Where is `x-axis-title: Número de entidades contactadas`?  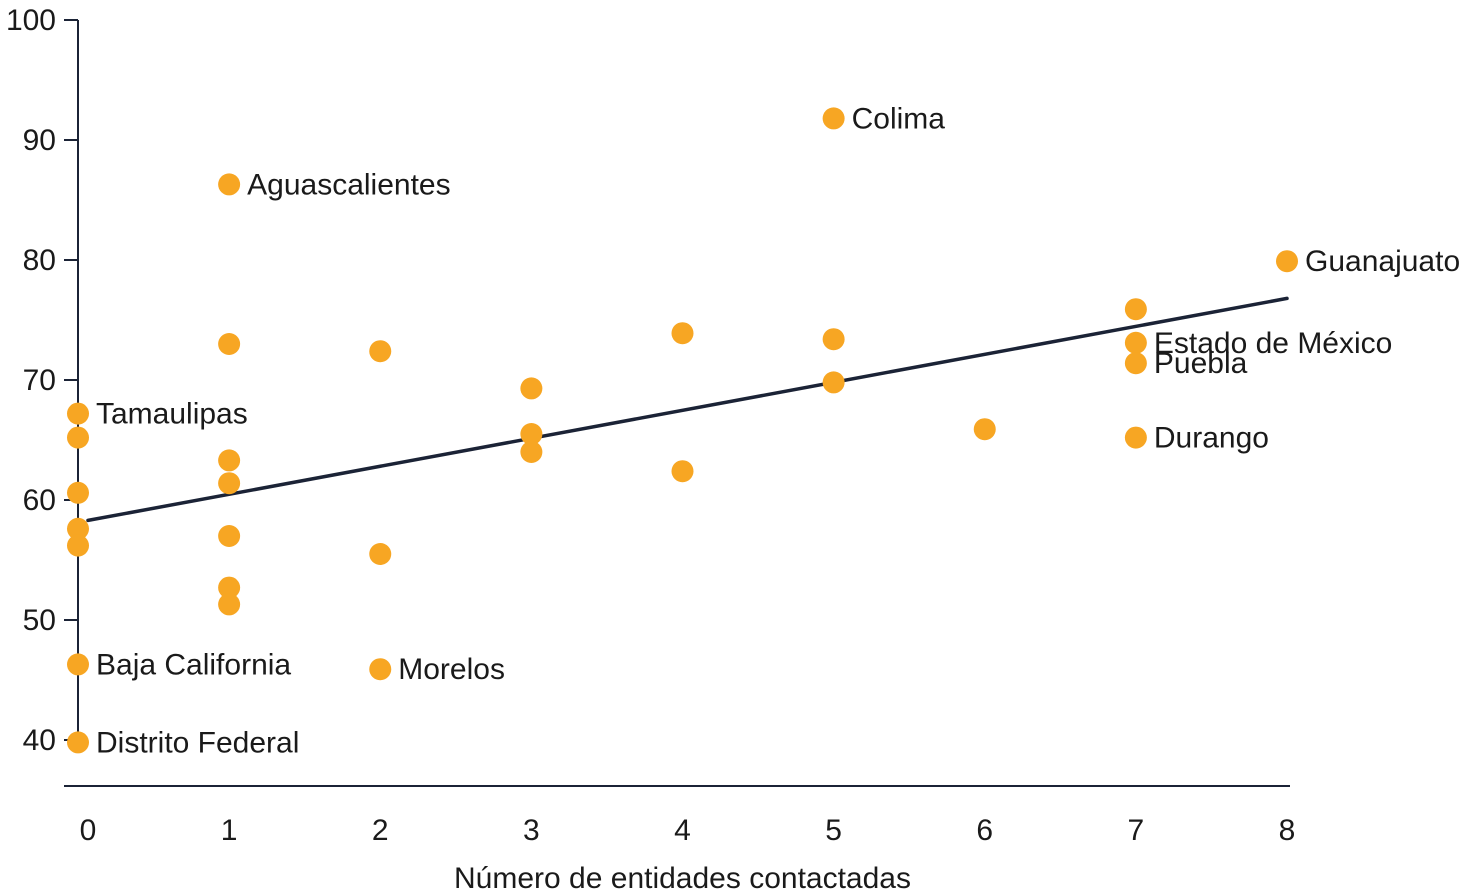
x-axis-title: Número de entidades contactadas is located at coordinates (682, 878).